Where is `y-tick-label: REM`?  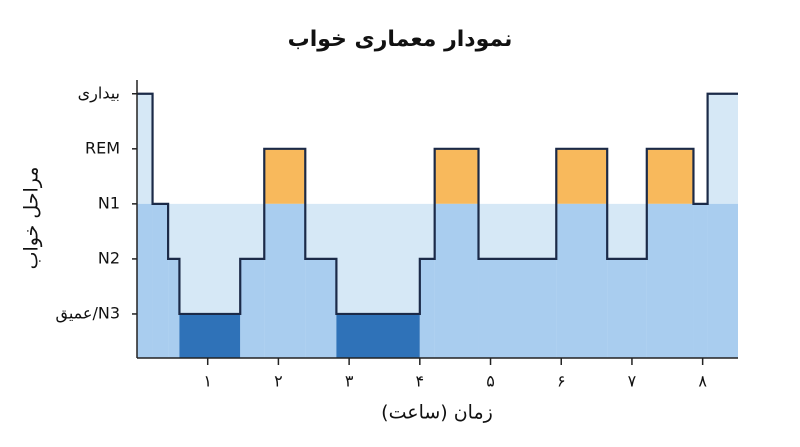 y-tick-label: REM is located at coordinates (102, 147).